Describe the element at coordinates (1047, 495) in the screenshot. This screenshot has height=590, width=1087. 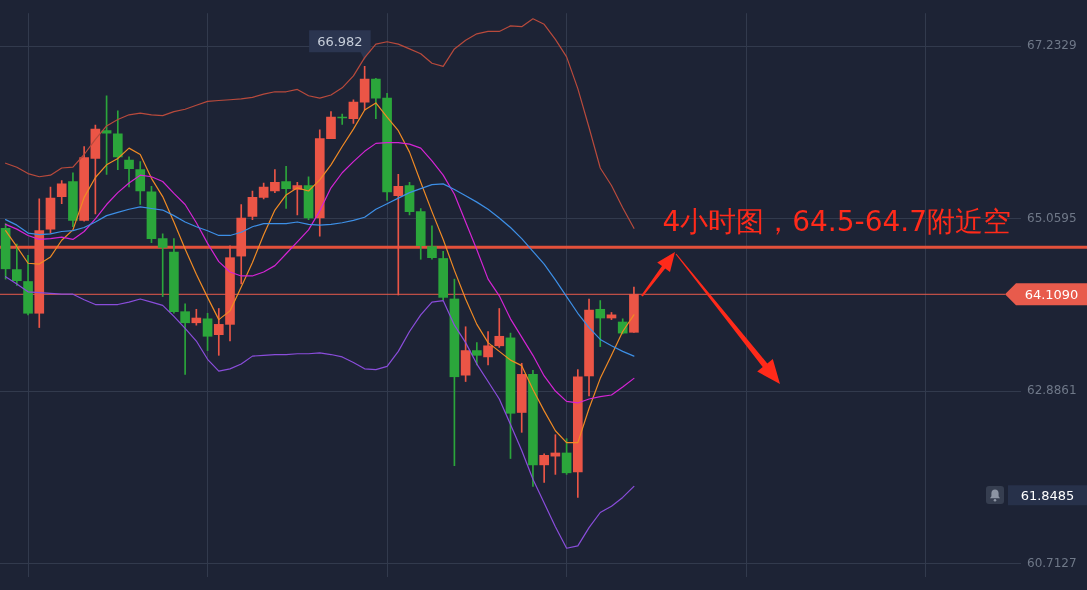
I see `annotation: 61.8485` at that location.